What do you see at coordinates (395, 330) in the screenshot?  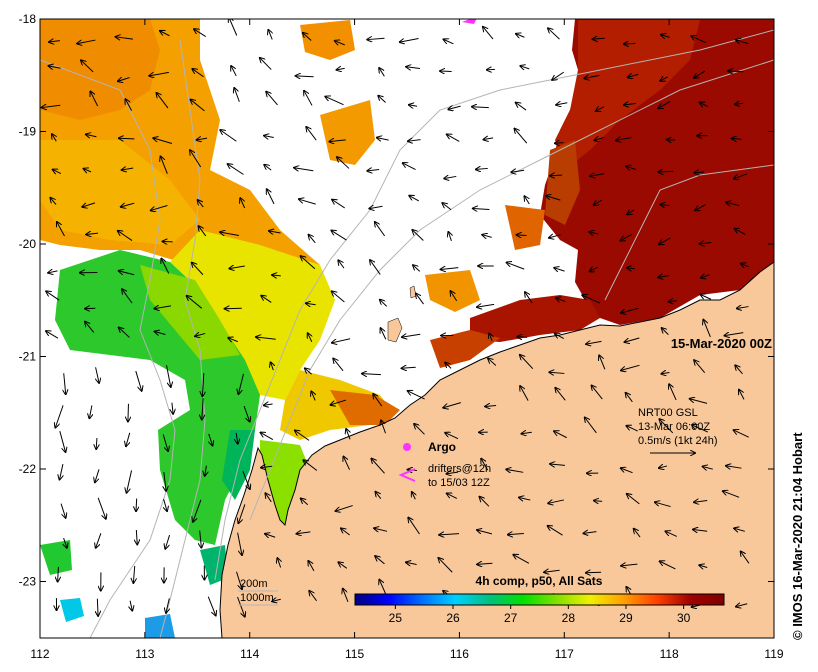 I see `island` at bounding box center [395, 330].